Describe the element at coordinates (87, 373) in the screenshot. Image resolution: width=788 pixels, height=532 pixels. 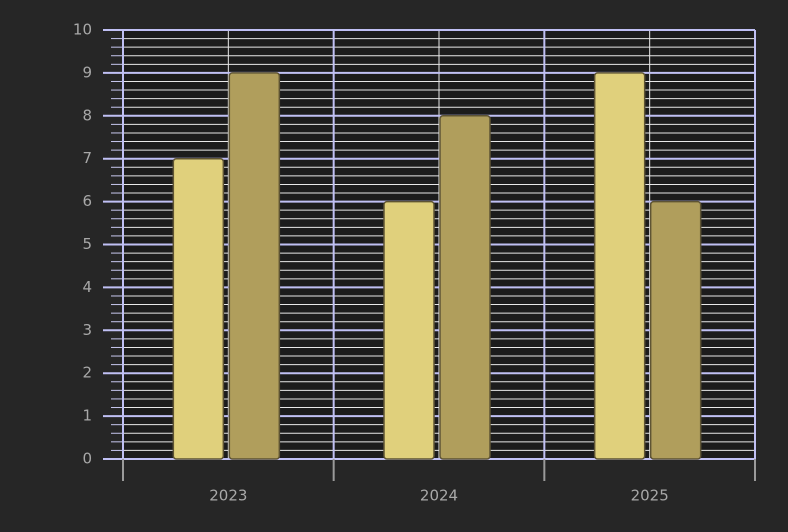
I see `y-tick-label: 2` at that location.